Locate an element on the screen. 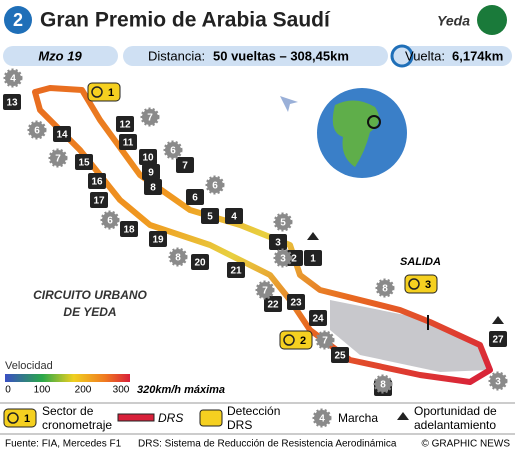 Image resolution: width=515 pixels, height=455 pixels. speed-tick: 0 is located at coordinates (8, 390).